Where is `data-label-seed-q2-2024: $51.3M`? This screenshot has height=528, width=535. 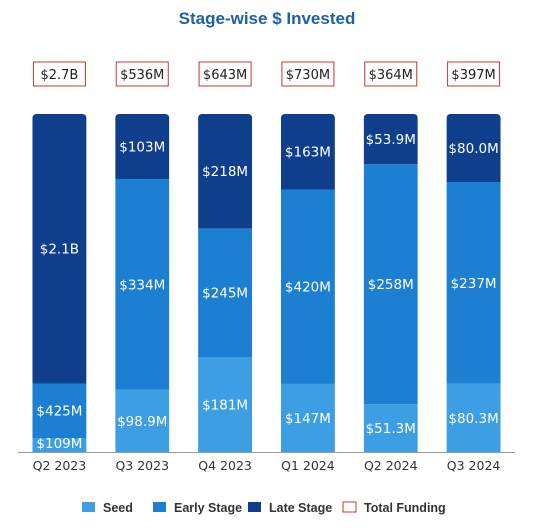
data-label-seed-q2-2024: $51.3M is located at coordinates (391, 429).